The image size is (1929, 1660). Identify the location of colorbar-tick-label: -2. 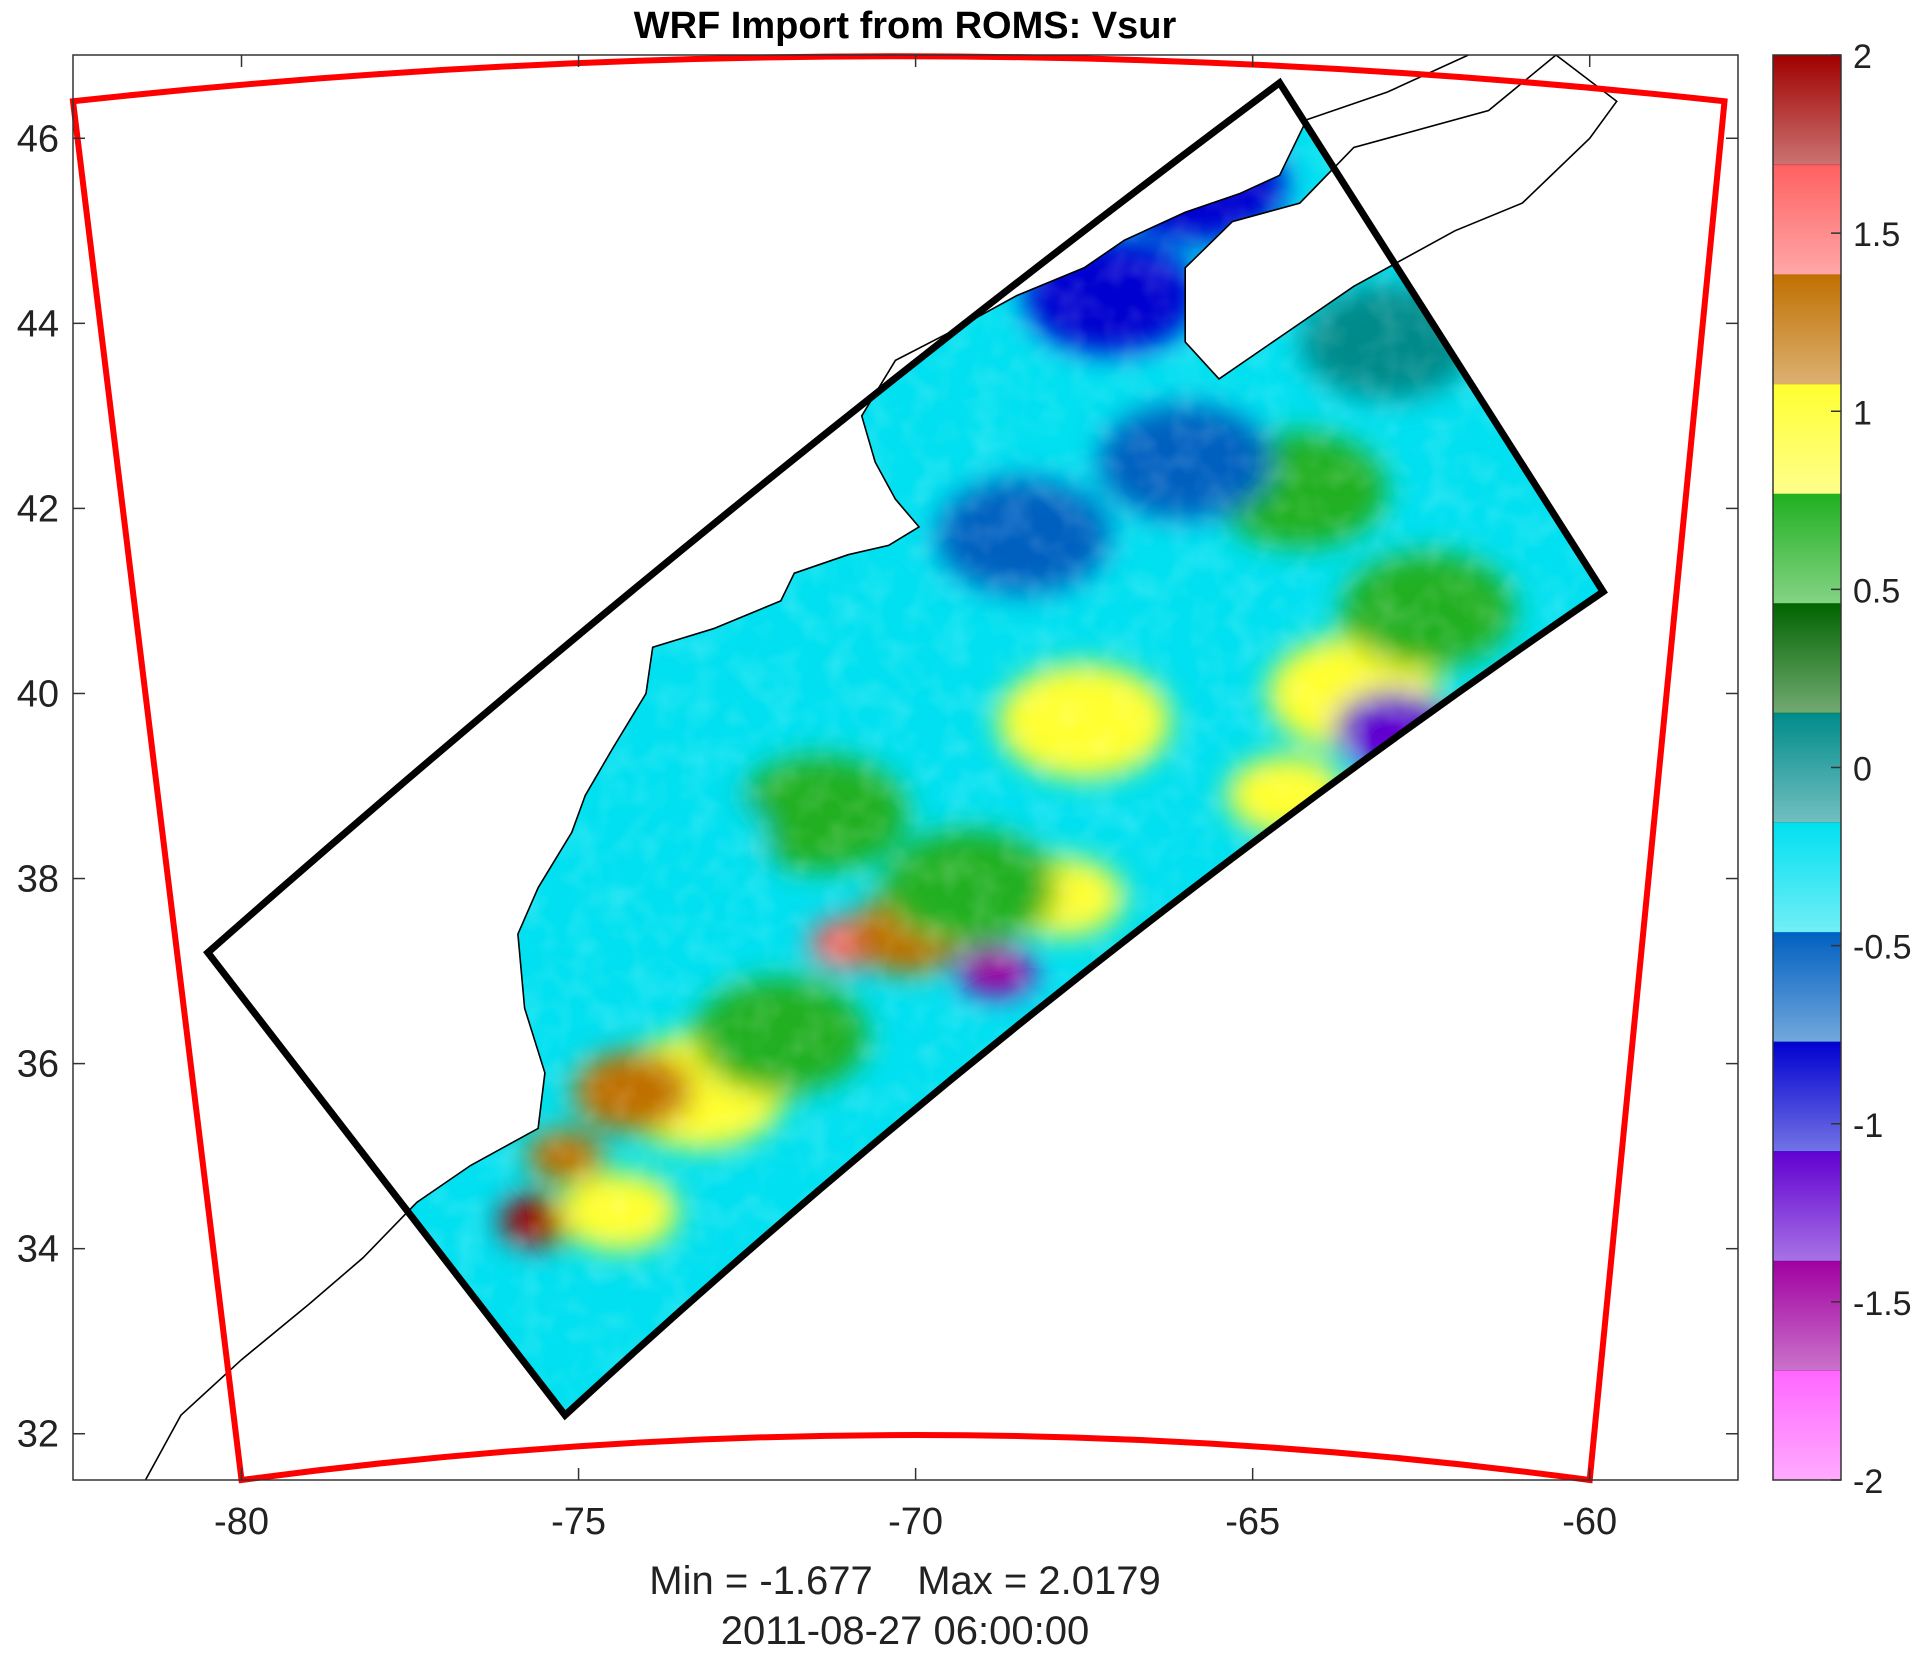
(1868, 1482).